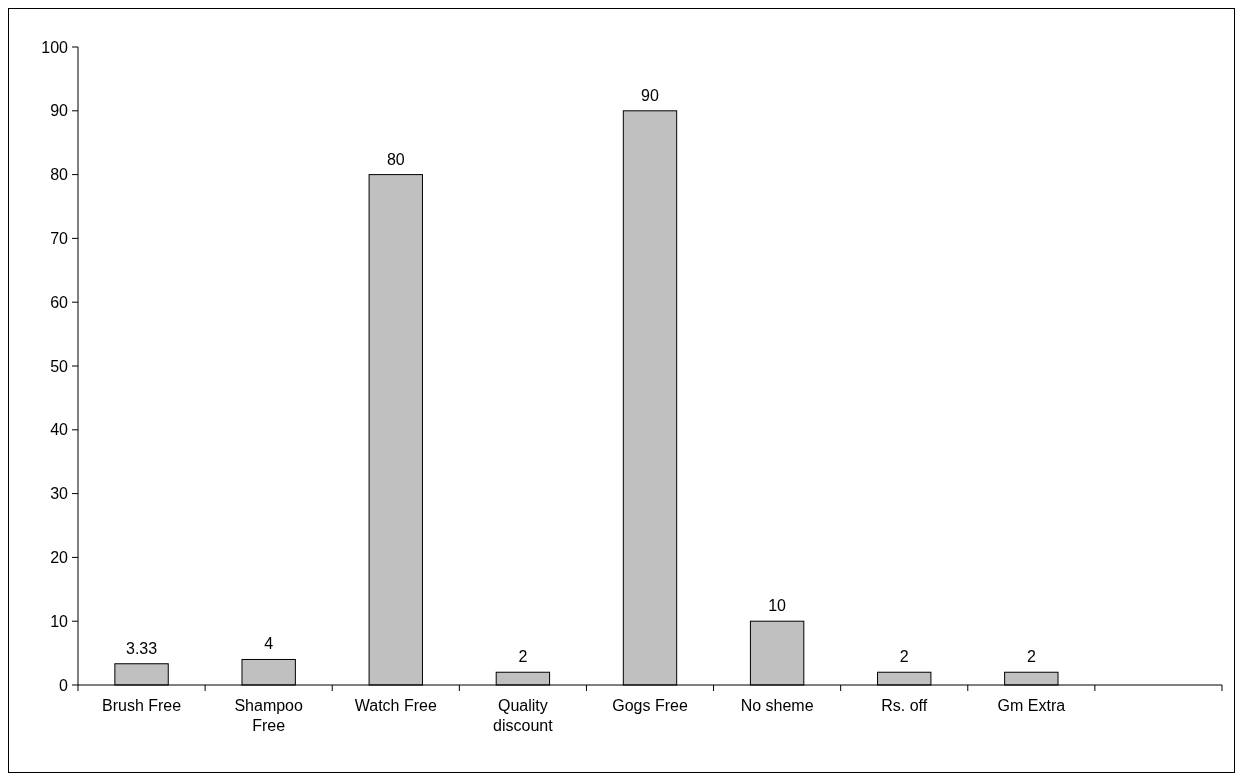  I want to click on x-tick-label: Watch Free, so click(395, 705).